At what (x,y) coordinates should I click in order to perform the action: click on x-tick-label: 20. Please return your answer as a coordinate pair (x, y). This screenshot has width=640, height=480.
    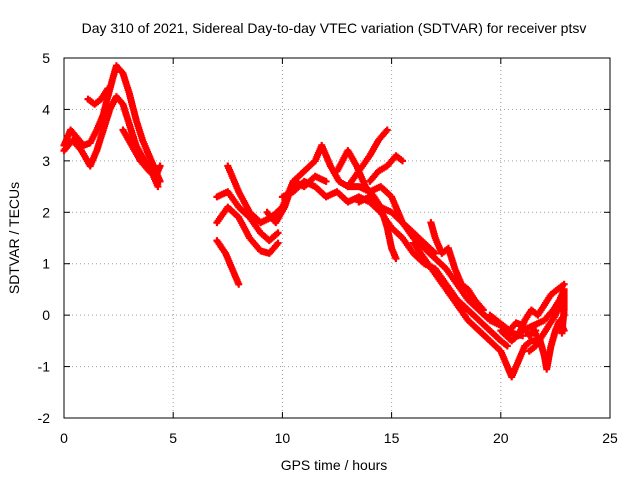
    Looking at the image, I should click on (501, 438).